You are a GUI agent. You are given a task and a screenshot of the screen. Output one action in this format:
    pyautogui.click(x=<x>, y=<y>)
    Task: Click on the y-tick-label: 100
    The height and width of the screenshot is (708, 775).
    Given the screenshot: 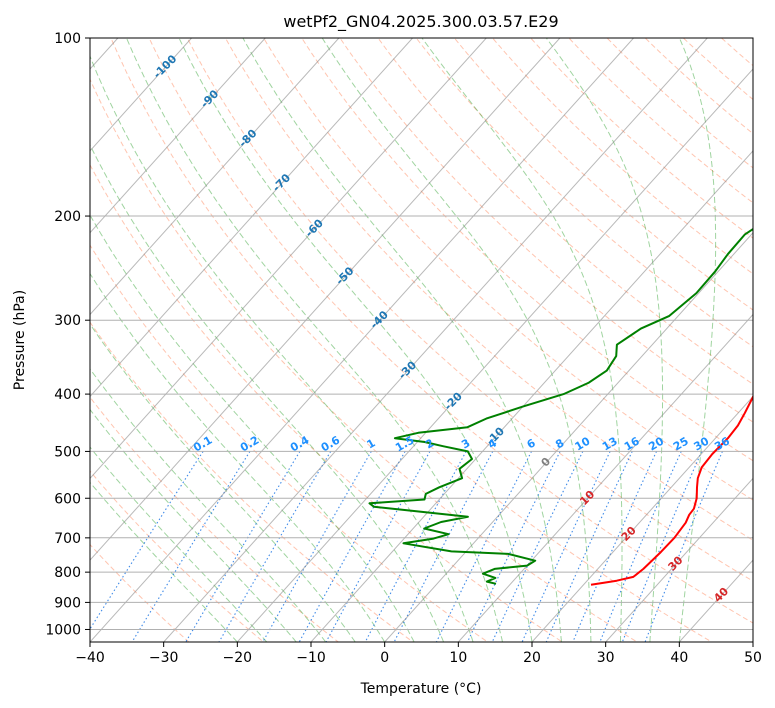 What is the action you would take?
    pyautogui.click(x=67, y=39)
    